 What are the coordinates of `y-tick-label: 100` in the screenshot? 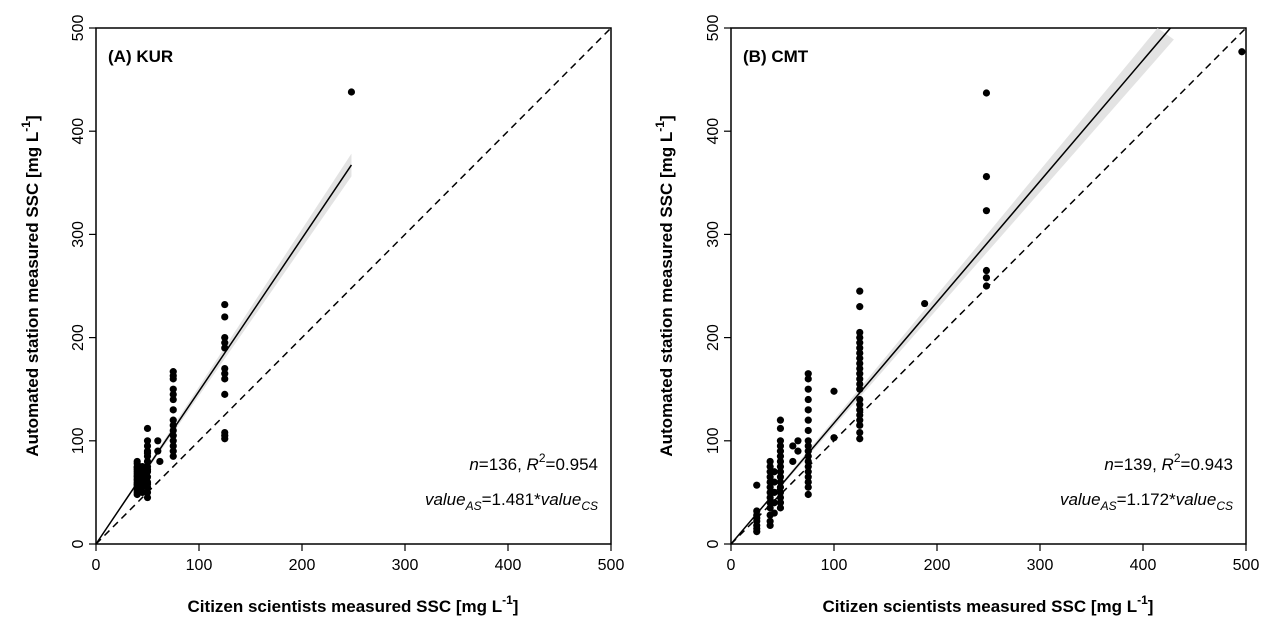 It's located at (713, 440).